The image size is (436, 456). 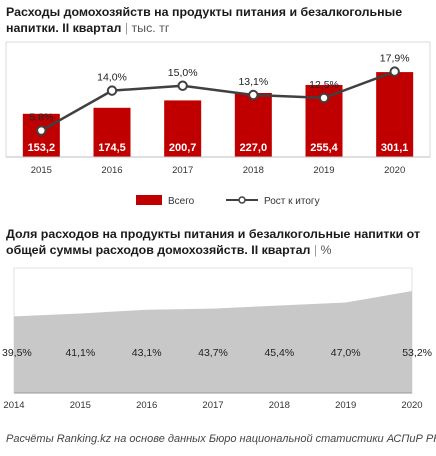 I want to click on chart1-unit: тыс. тг, so click(x=150, y=28).